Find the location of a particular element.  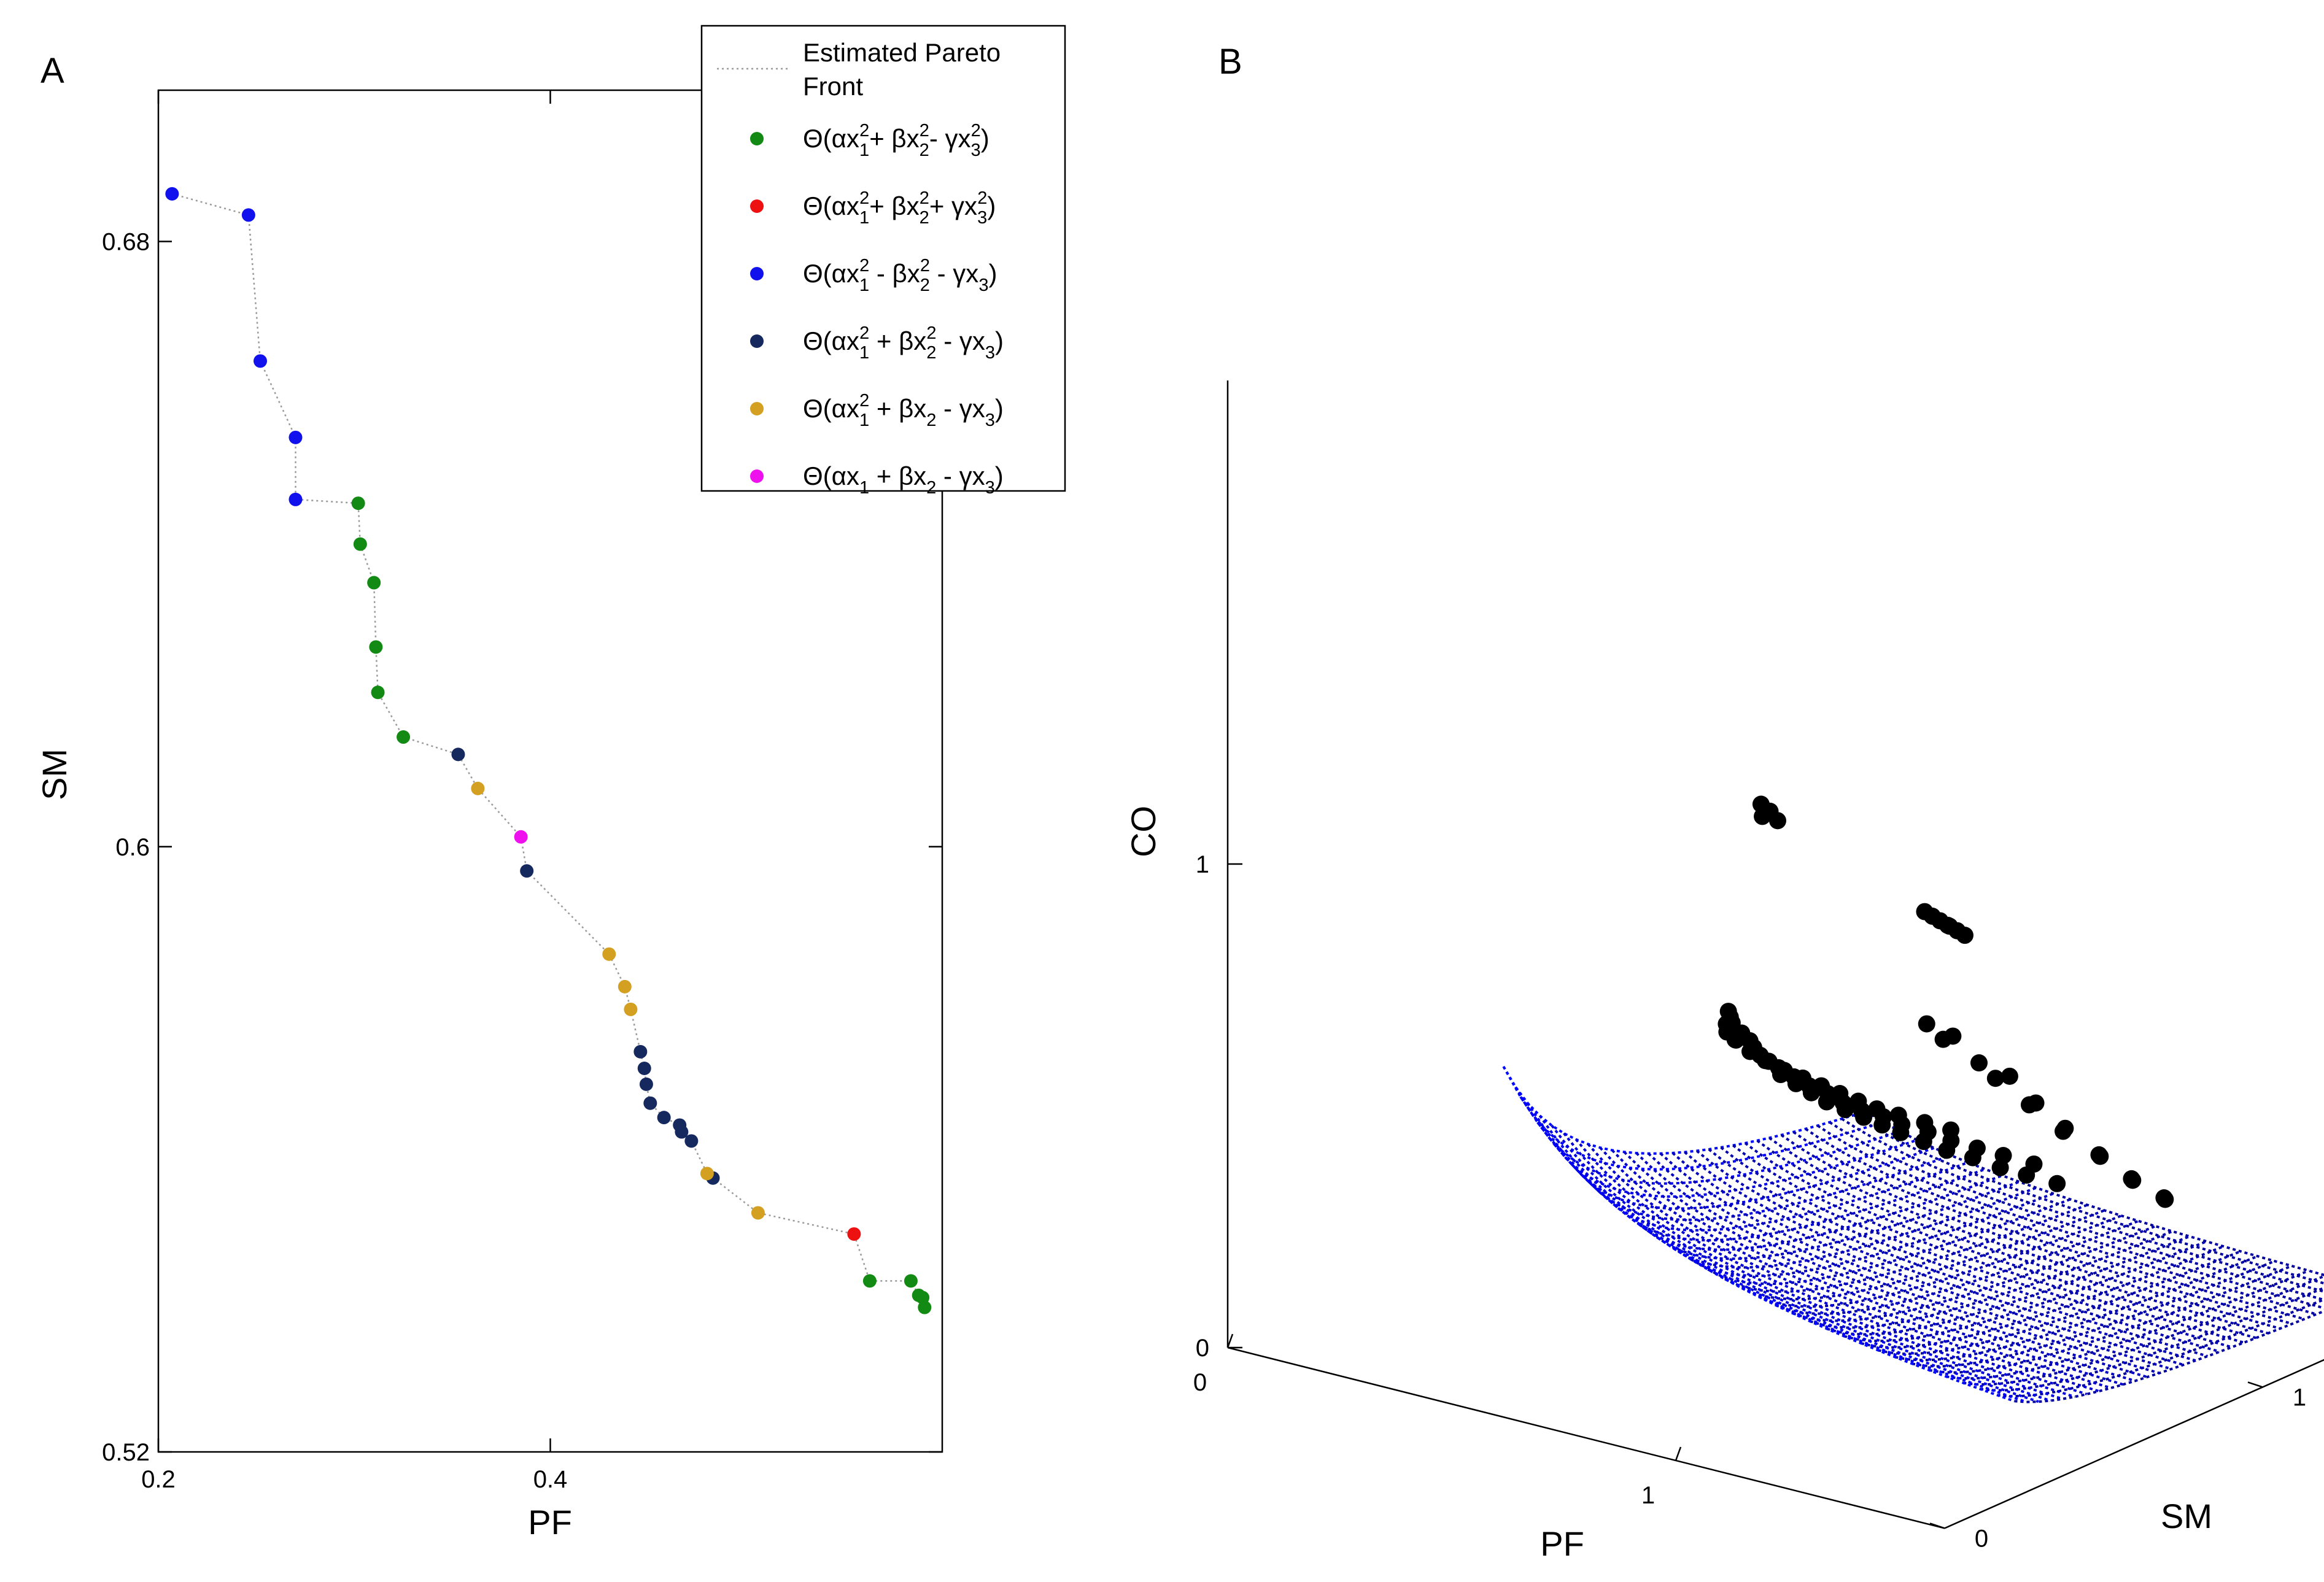

panel-b-zlabel: CO is located at coordinates (1143, 831).